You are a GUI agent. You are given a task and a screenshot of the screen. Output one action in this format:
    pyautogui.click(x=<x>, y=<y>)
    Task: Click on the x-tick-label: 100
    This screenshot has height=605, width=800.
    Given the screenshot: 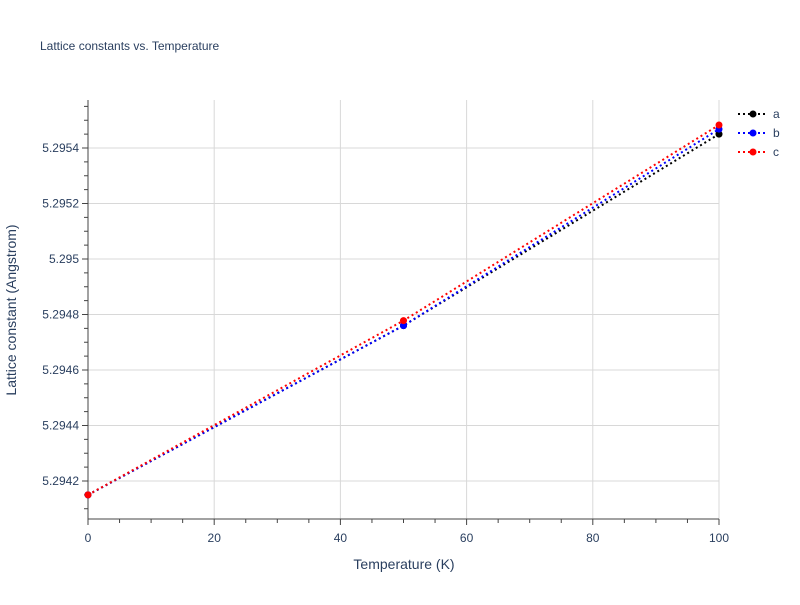 What is the action you would take?
    pyautogui.click(x=719, y=538)
    